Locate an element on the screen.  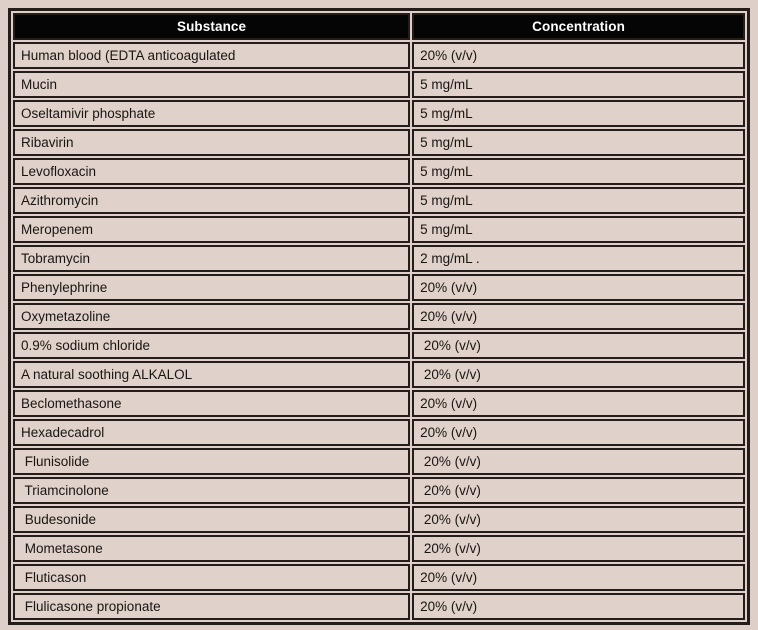
concentration-cell: 2 mg/mL . is located at coordinates (578, 258).